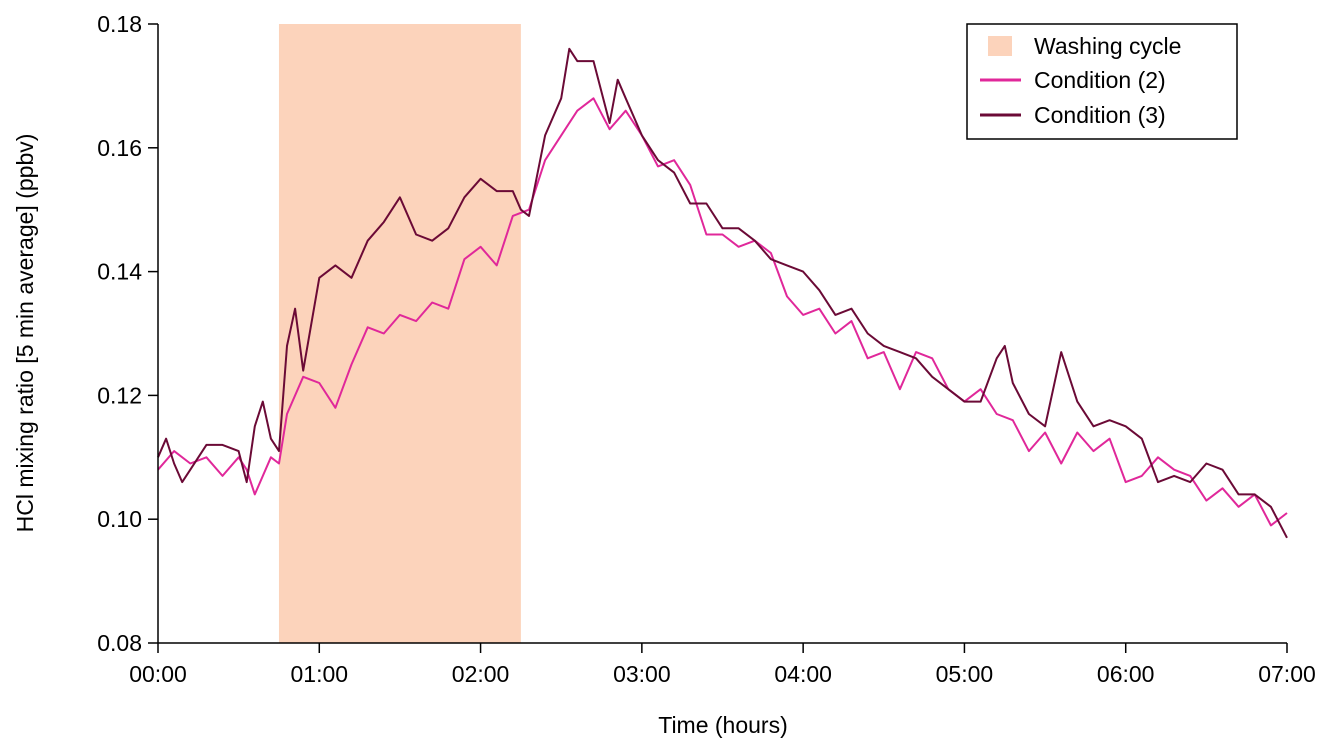 The height and width of the screenshot is (743, 1341). I want to click on legend-swatch-washing-cycle, so click(1000, 46).